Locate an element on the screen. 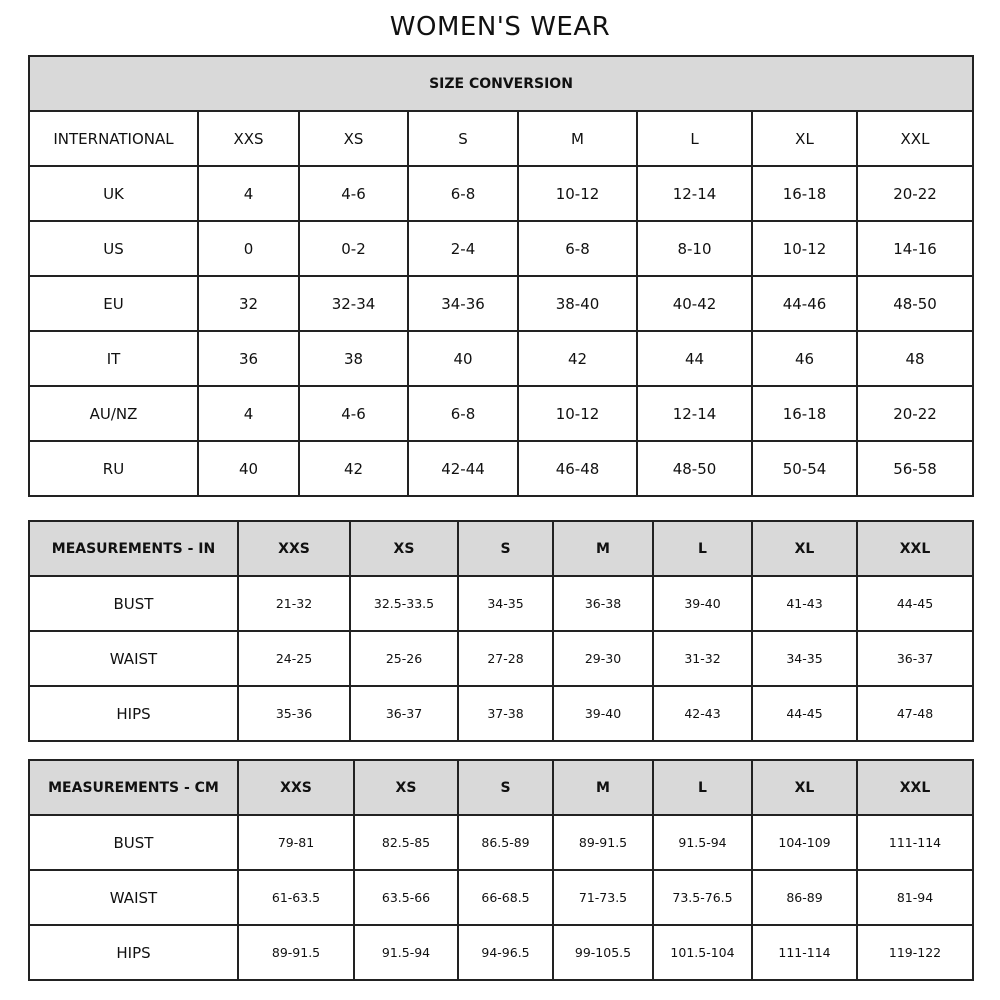 Image resolution: width=1000 pixels, height=1000 pixels. table-cell: 89-91.5 is located at coordinates (603, 842).